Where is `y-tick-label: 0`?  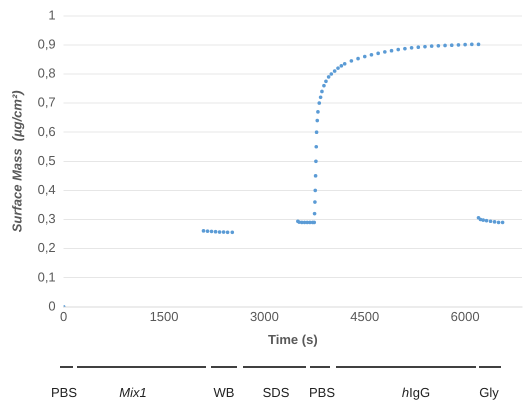
y-tick-label: 0 is located at coordinates (52, 306).